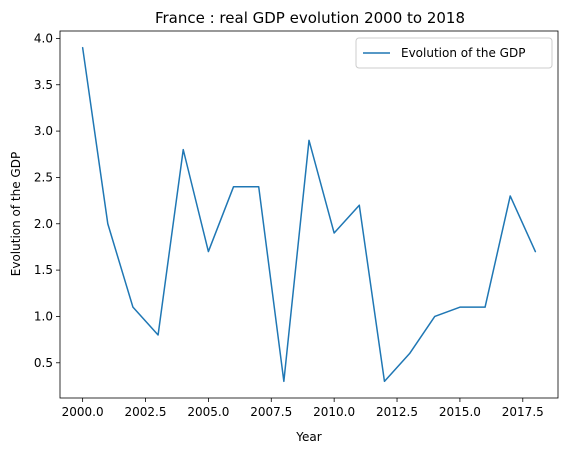 The width and height of the screenshot is (567, 455). Describe the element at coordinates (460, 412) in the screenshot. I see `x-tick-label: 2015.0` at that location.